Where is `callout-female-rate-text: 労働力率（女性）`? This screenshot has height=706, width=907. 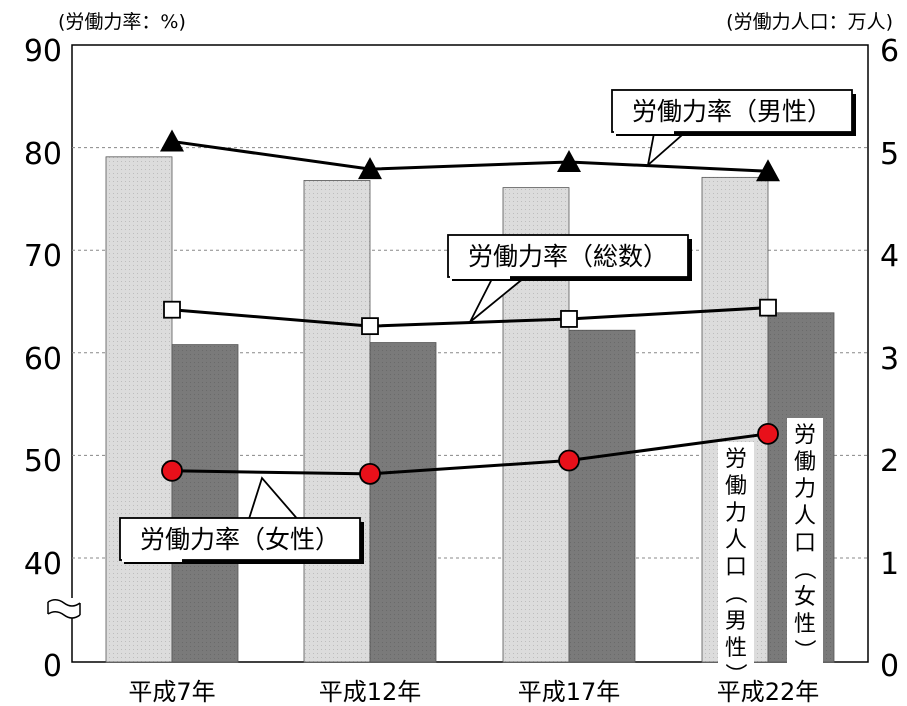 callout-female-rate-text: 労働力率（女性） is located at coordinates (240, 539).